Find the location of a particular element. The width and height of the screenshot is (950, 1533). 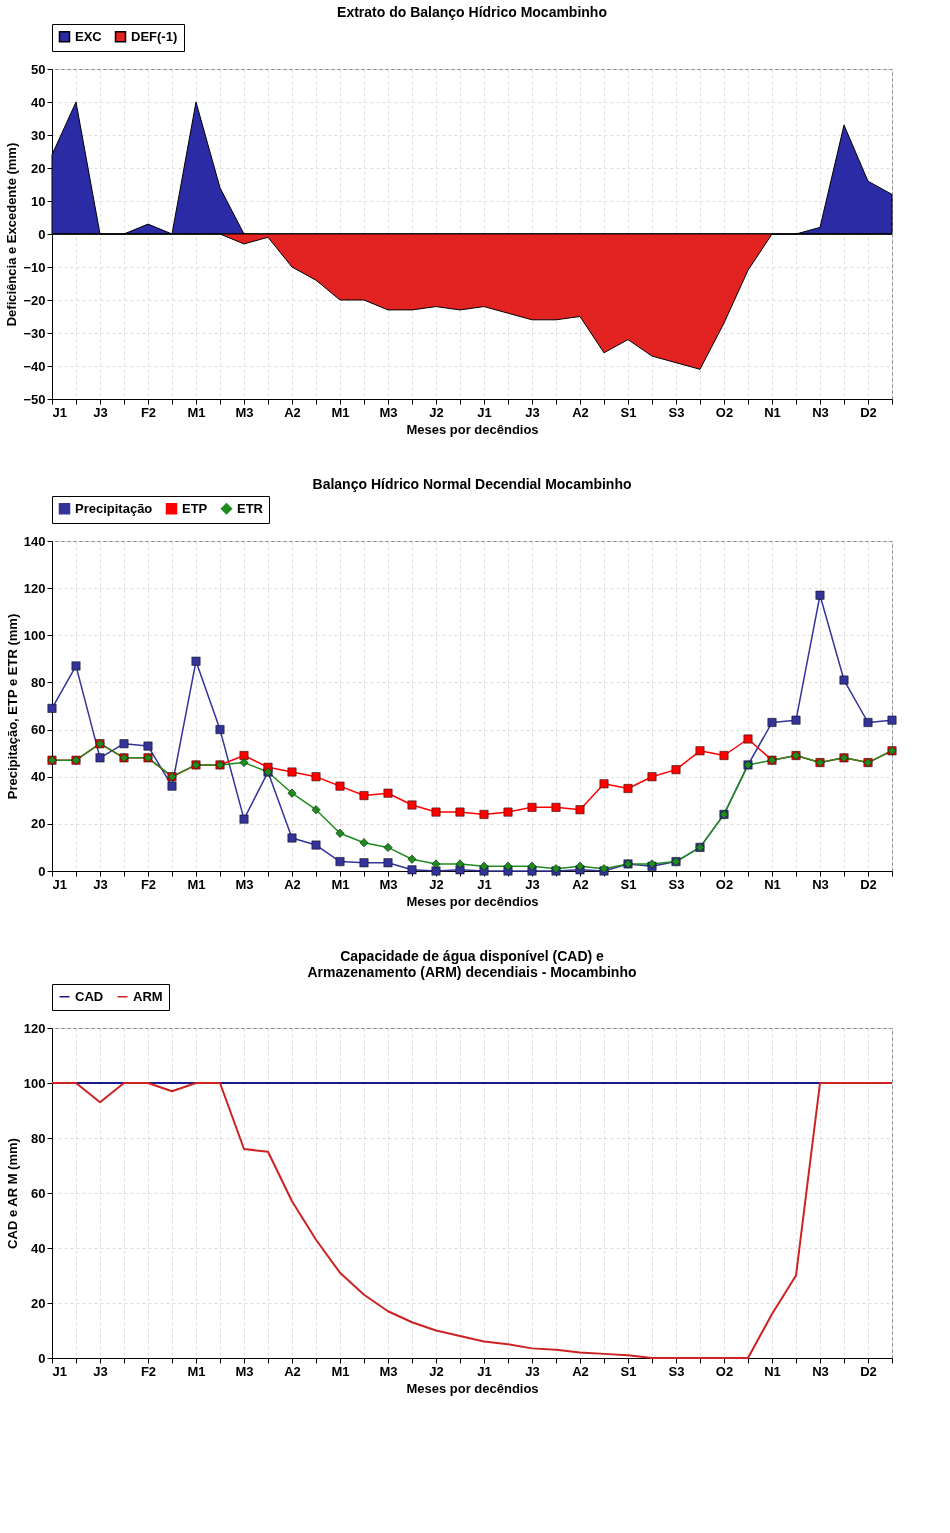

y-tick-label: −10 is located at coordinates (34, 267).